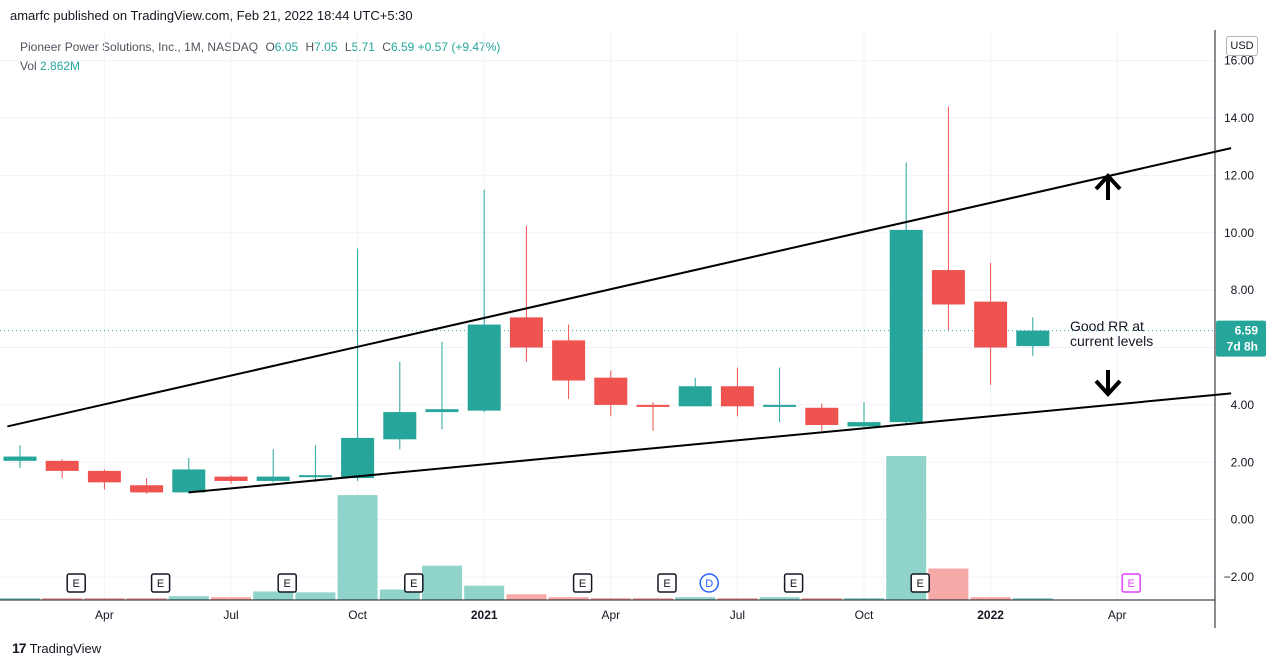  I want to click on volume-row: Vol 2.862M, so click(260, 66).